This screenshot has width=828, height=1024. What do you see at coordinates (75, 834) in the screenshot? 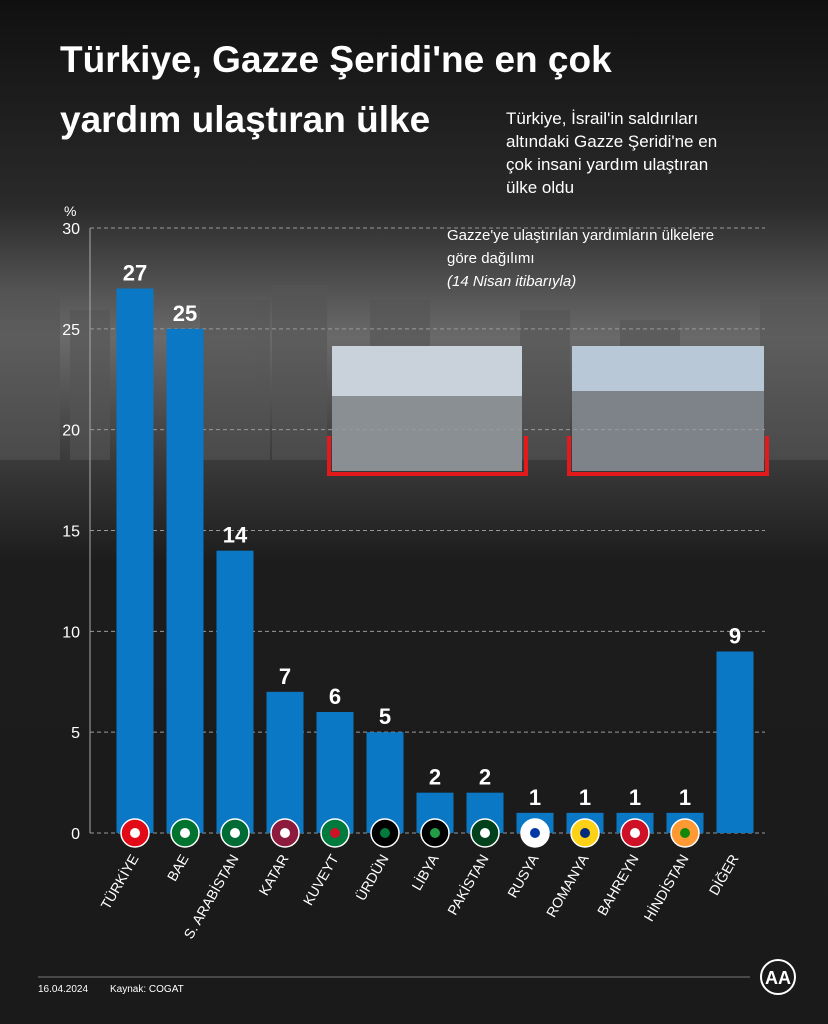
I see `y-tick-label: 0` at bounding box center [75, 834].